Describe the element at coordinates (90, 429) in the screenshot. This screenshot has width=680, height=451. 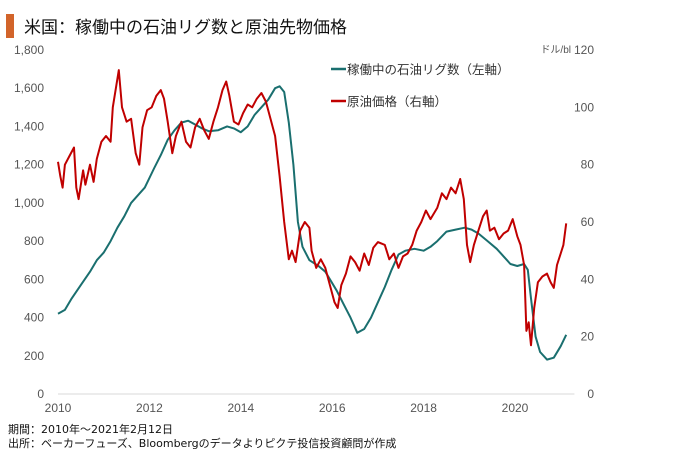
I see `period-note: 期間：2010年～2021年2月12日` at that location.